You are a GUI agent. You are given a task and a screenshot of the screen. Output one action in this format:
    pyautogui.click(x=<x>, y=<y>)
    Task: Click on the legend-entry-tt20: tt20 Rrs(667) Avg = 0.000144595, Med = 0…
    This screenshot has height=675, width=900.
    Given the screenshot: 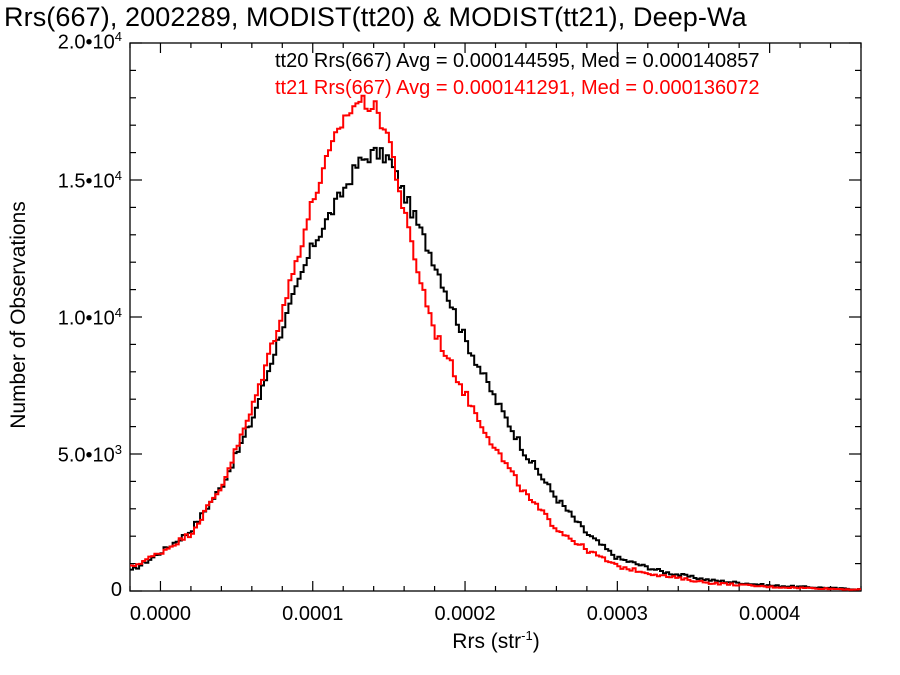 What is the action you would take?
    pyautogui.click(x=517, y=61)
    